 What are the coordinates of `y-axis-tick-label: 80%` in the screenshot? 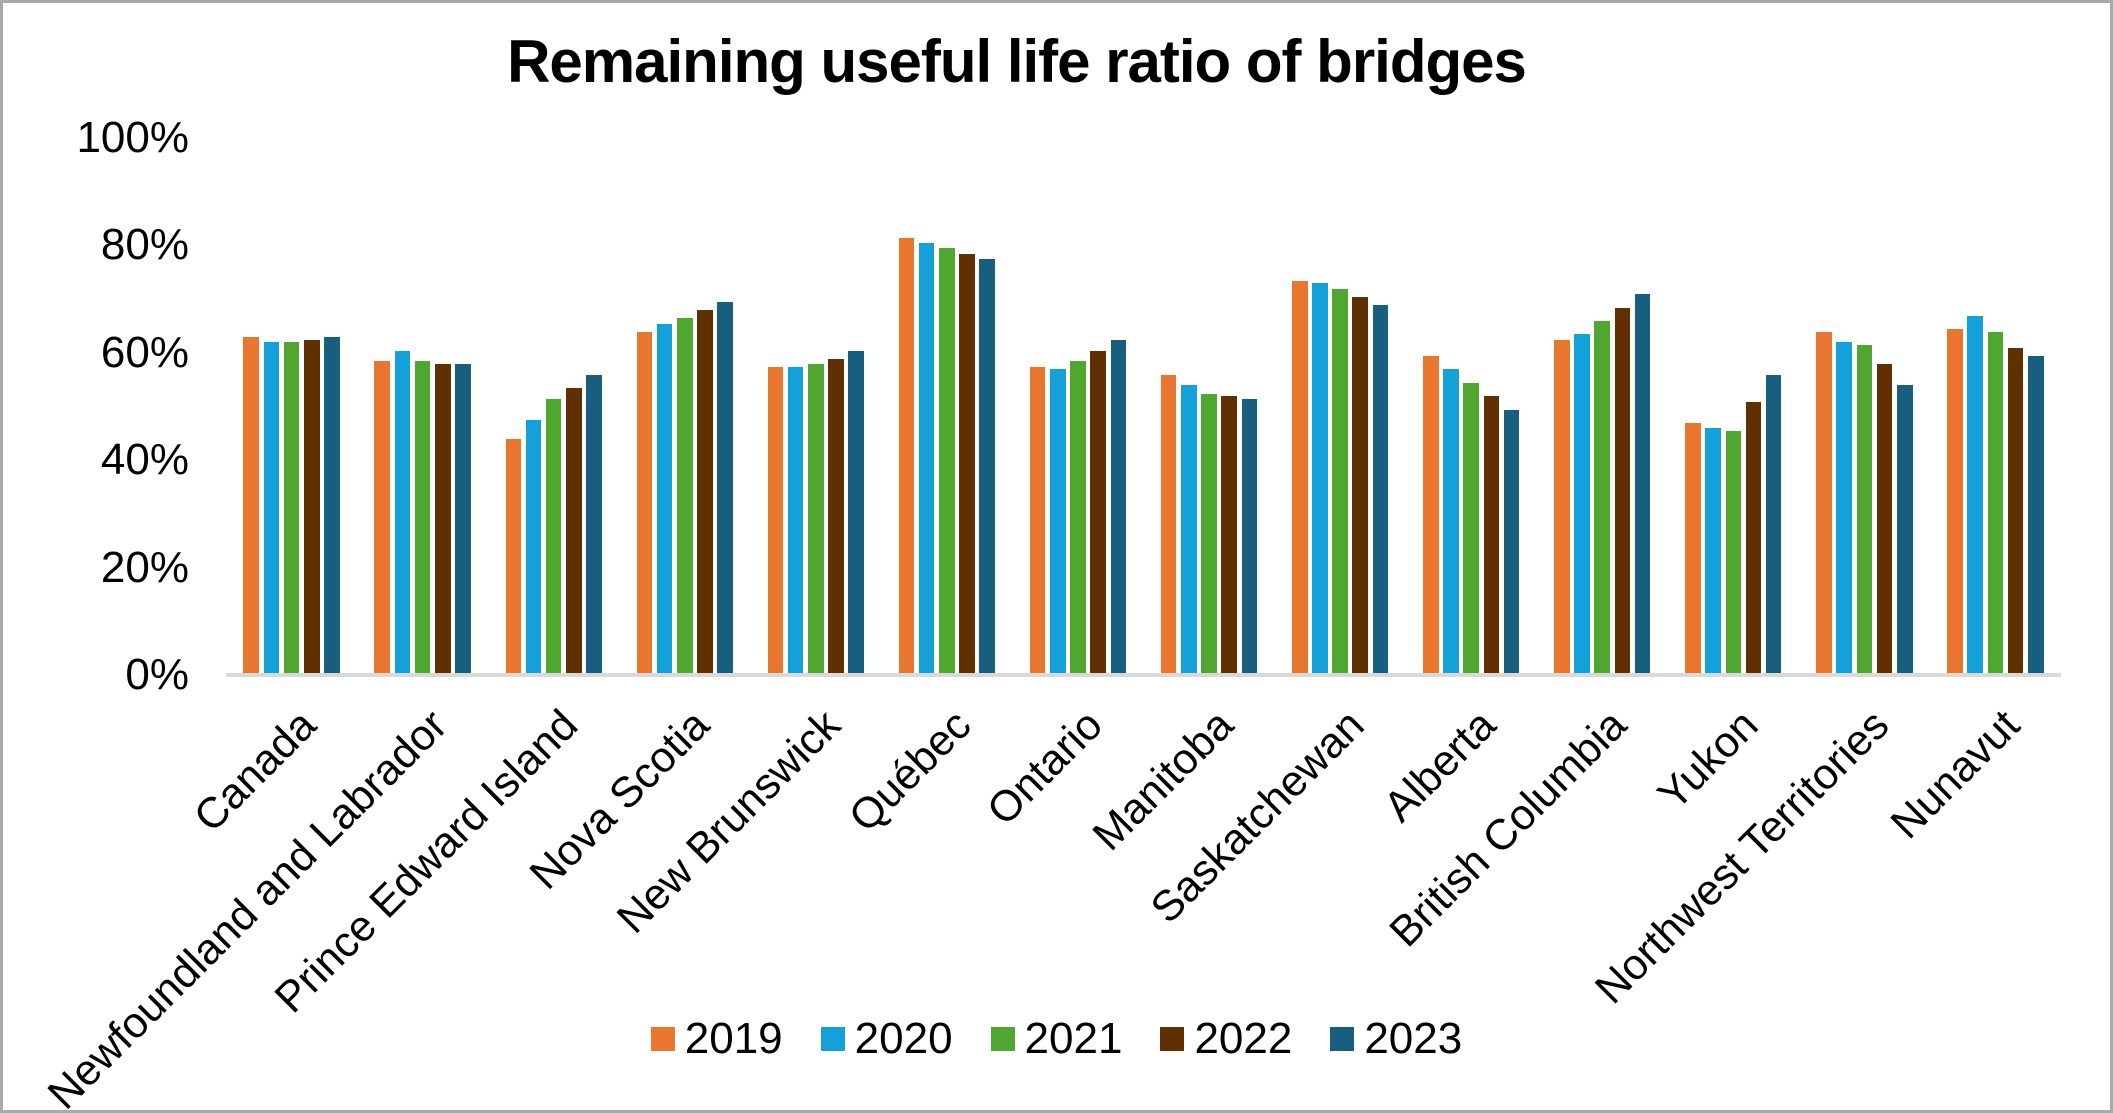 It's located at (144, 244).